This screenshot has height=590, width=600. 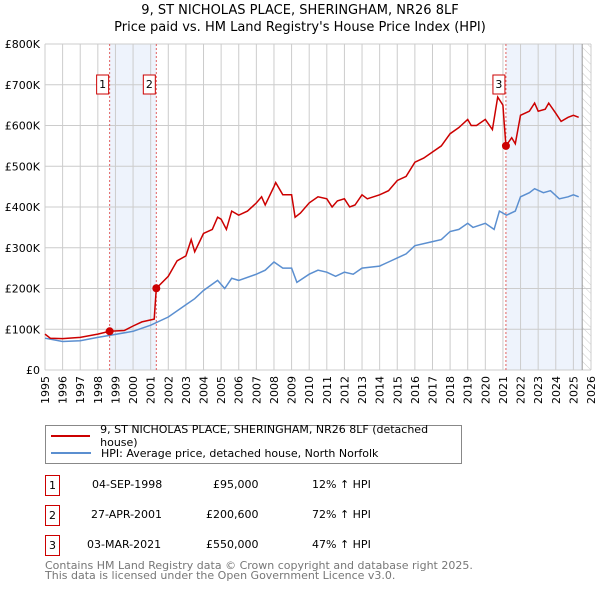 What do you see at coordinates (573, 390) in the screenshot?
I see `x-tick-label: 2025` at bounding box center [573, 390].